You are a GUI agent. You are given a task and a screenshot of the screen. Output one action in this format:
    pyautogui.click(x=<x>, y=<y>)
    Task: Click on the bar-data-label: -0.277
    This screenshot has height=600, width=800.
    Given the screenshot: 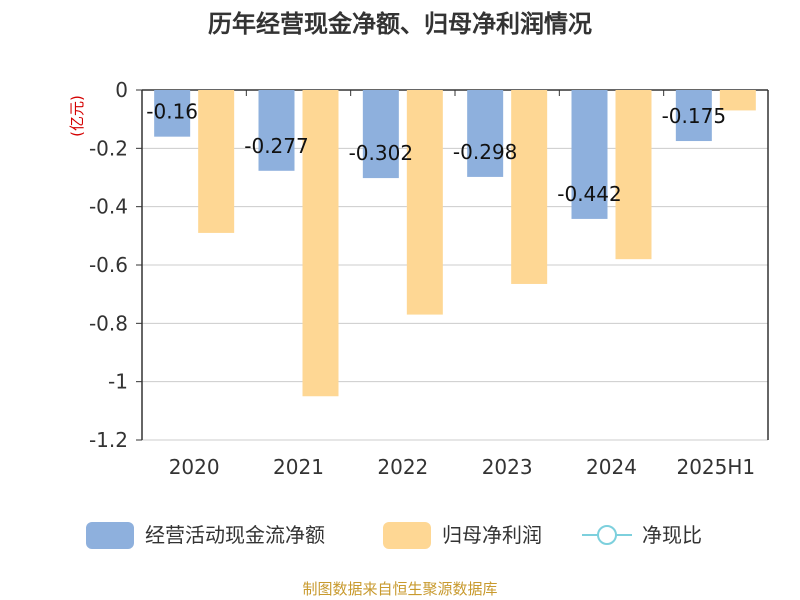 What is the action you would take?
    pyautogui.click(x=276, y=146)
    